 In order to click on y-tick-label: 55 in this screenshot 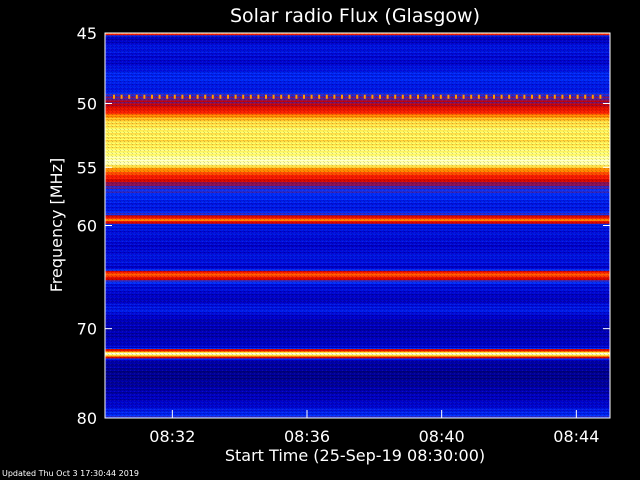, I will do `click(87, 167)`.